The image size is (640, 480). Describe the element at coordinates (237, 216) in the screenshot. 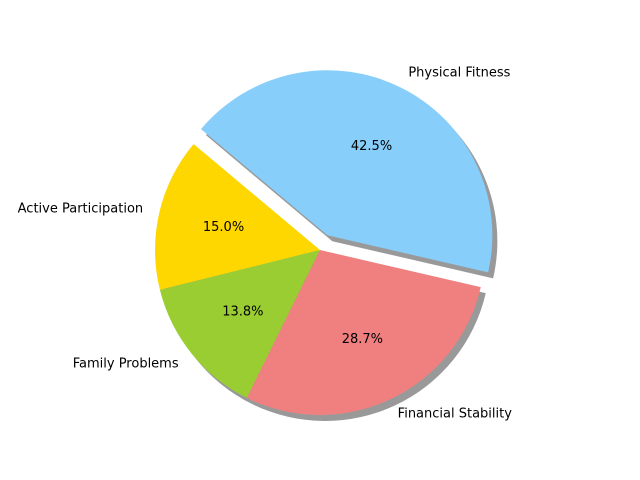

I see `slice-active-participation` at that location.